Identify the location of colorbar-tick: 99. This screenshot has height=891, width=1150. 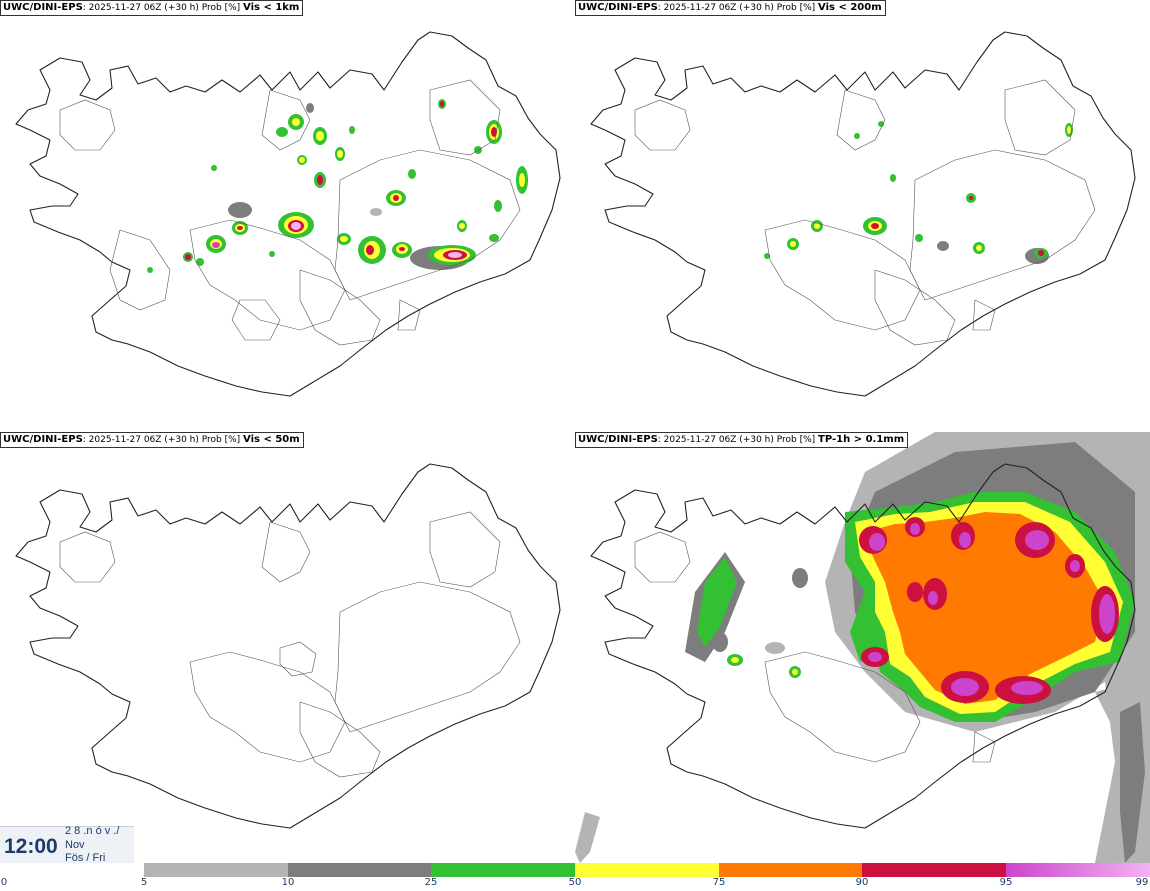
(1142, 882).